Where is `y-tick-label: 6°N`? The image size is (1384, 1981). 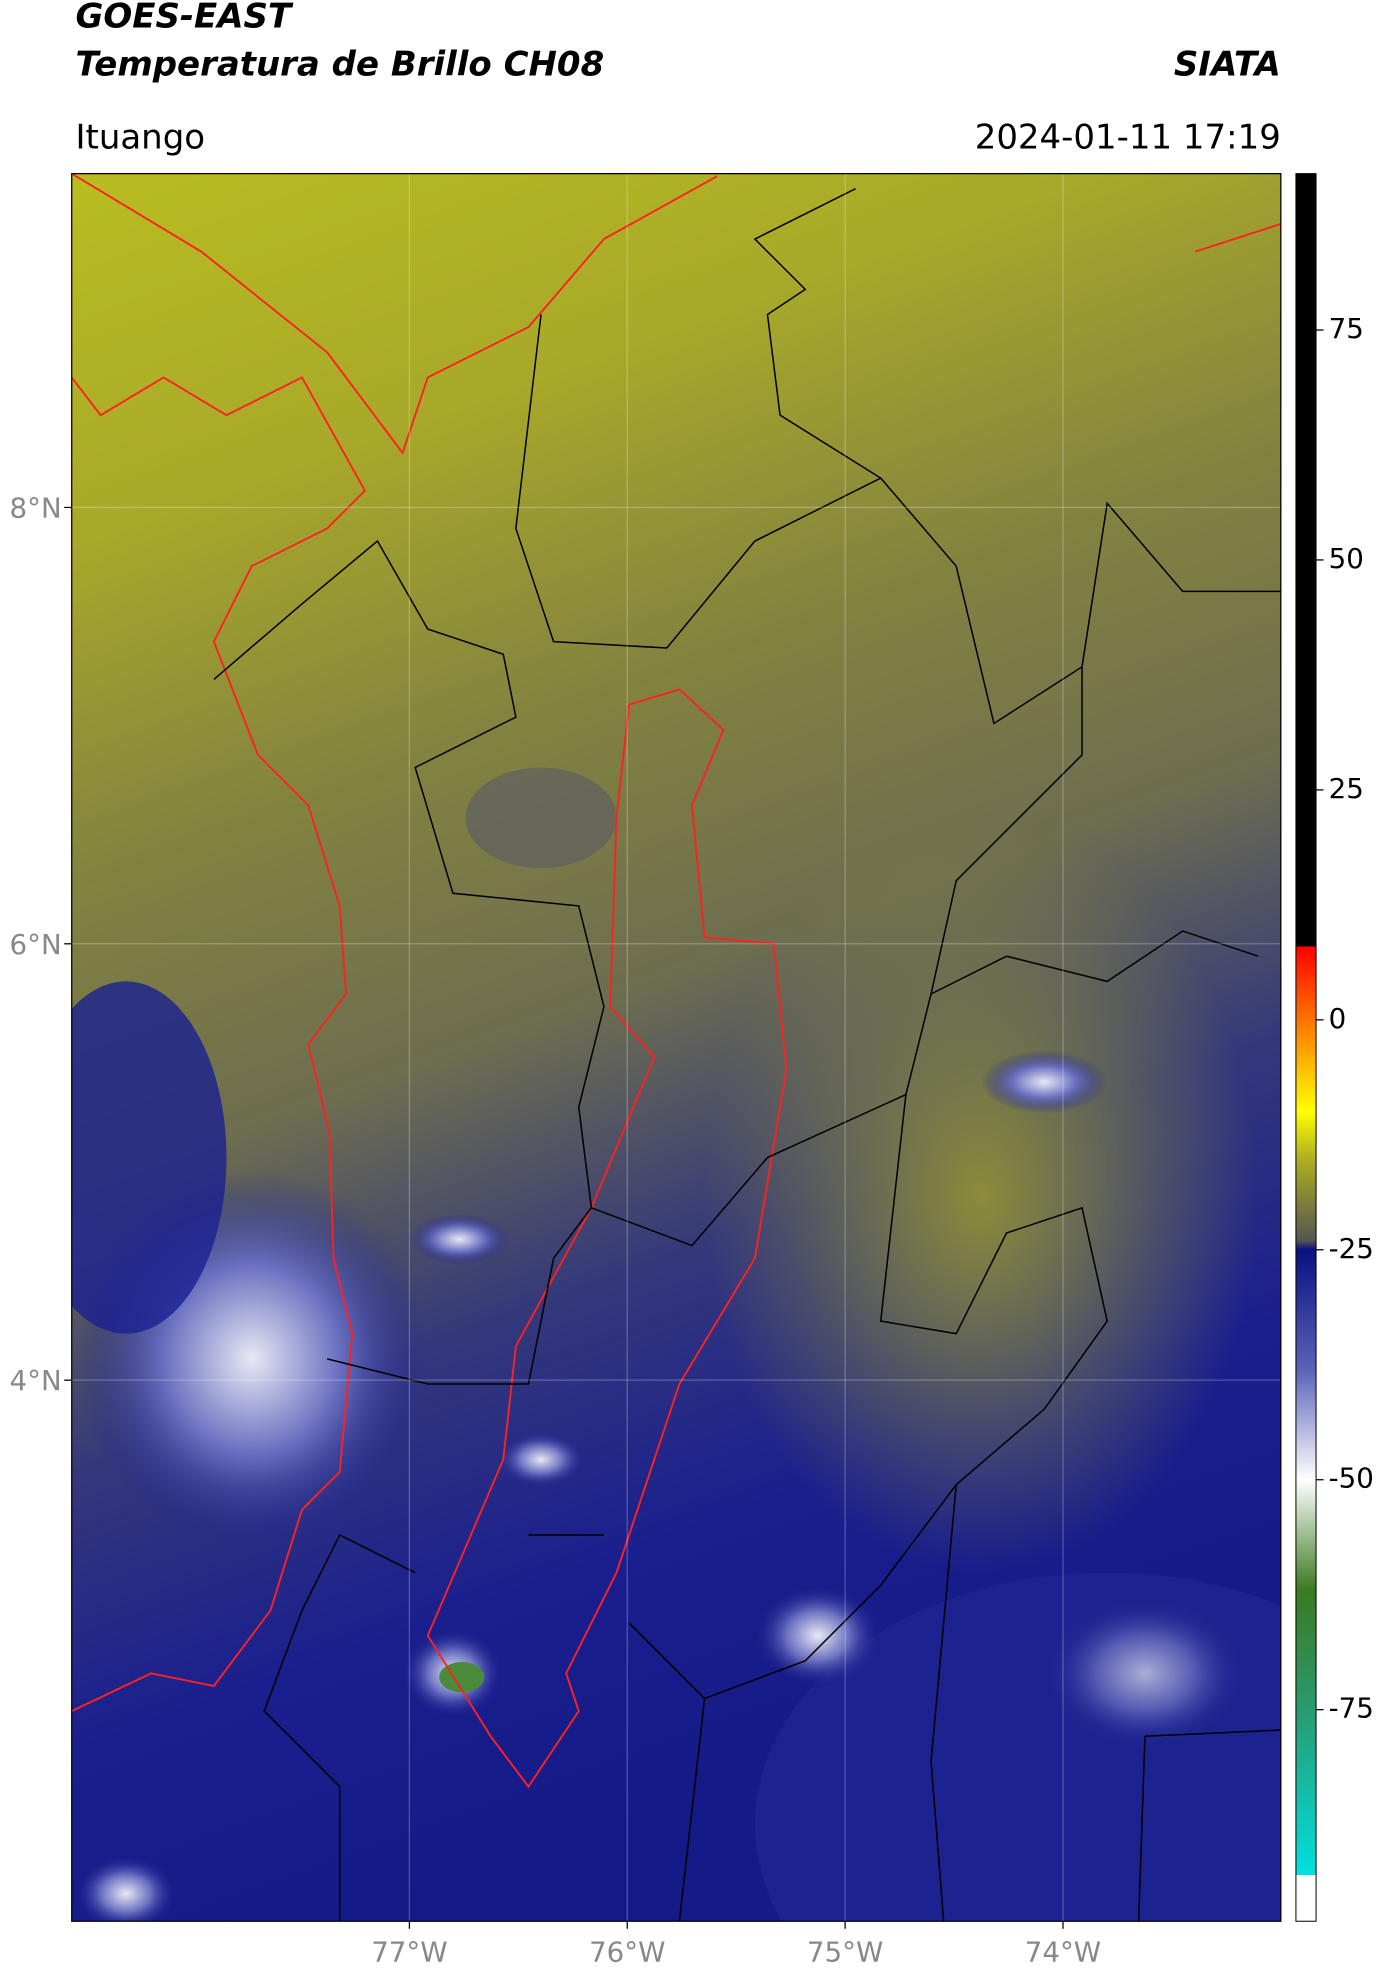 y-tick-label: 6°N is located at coordinates (36, 944).